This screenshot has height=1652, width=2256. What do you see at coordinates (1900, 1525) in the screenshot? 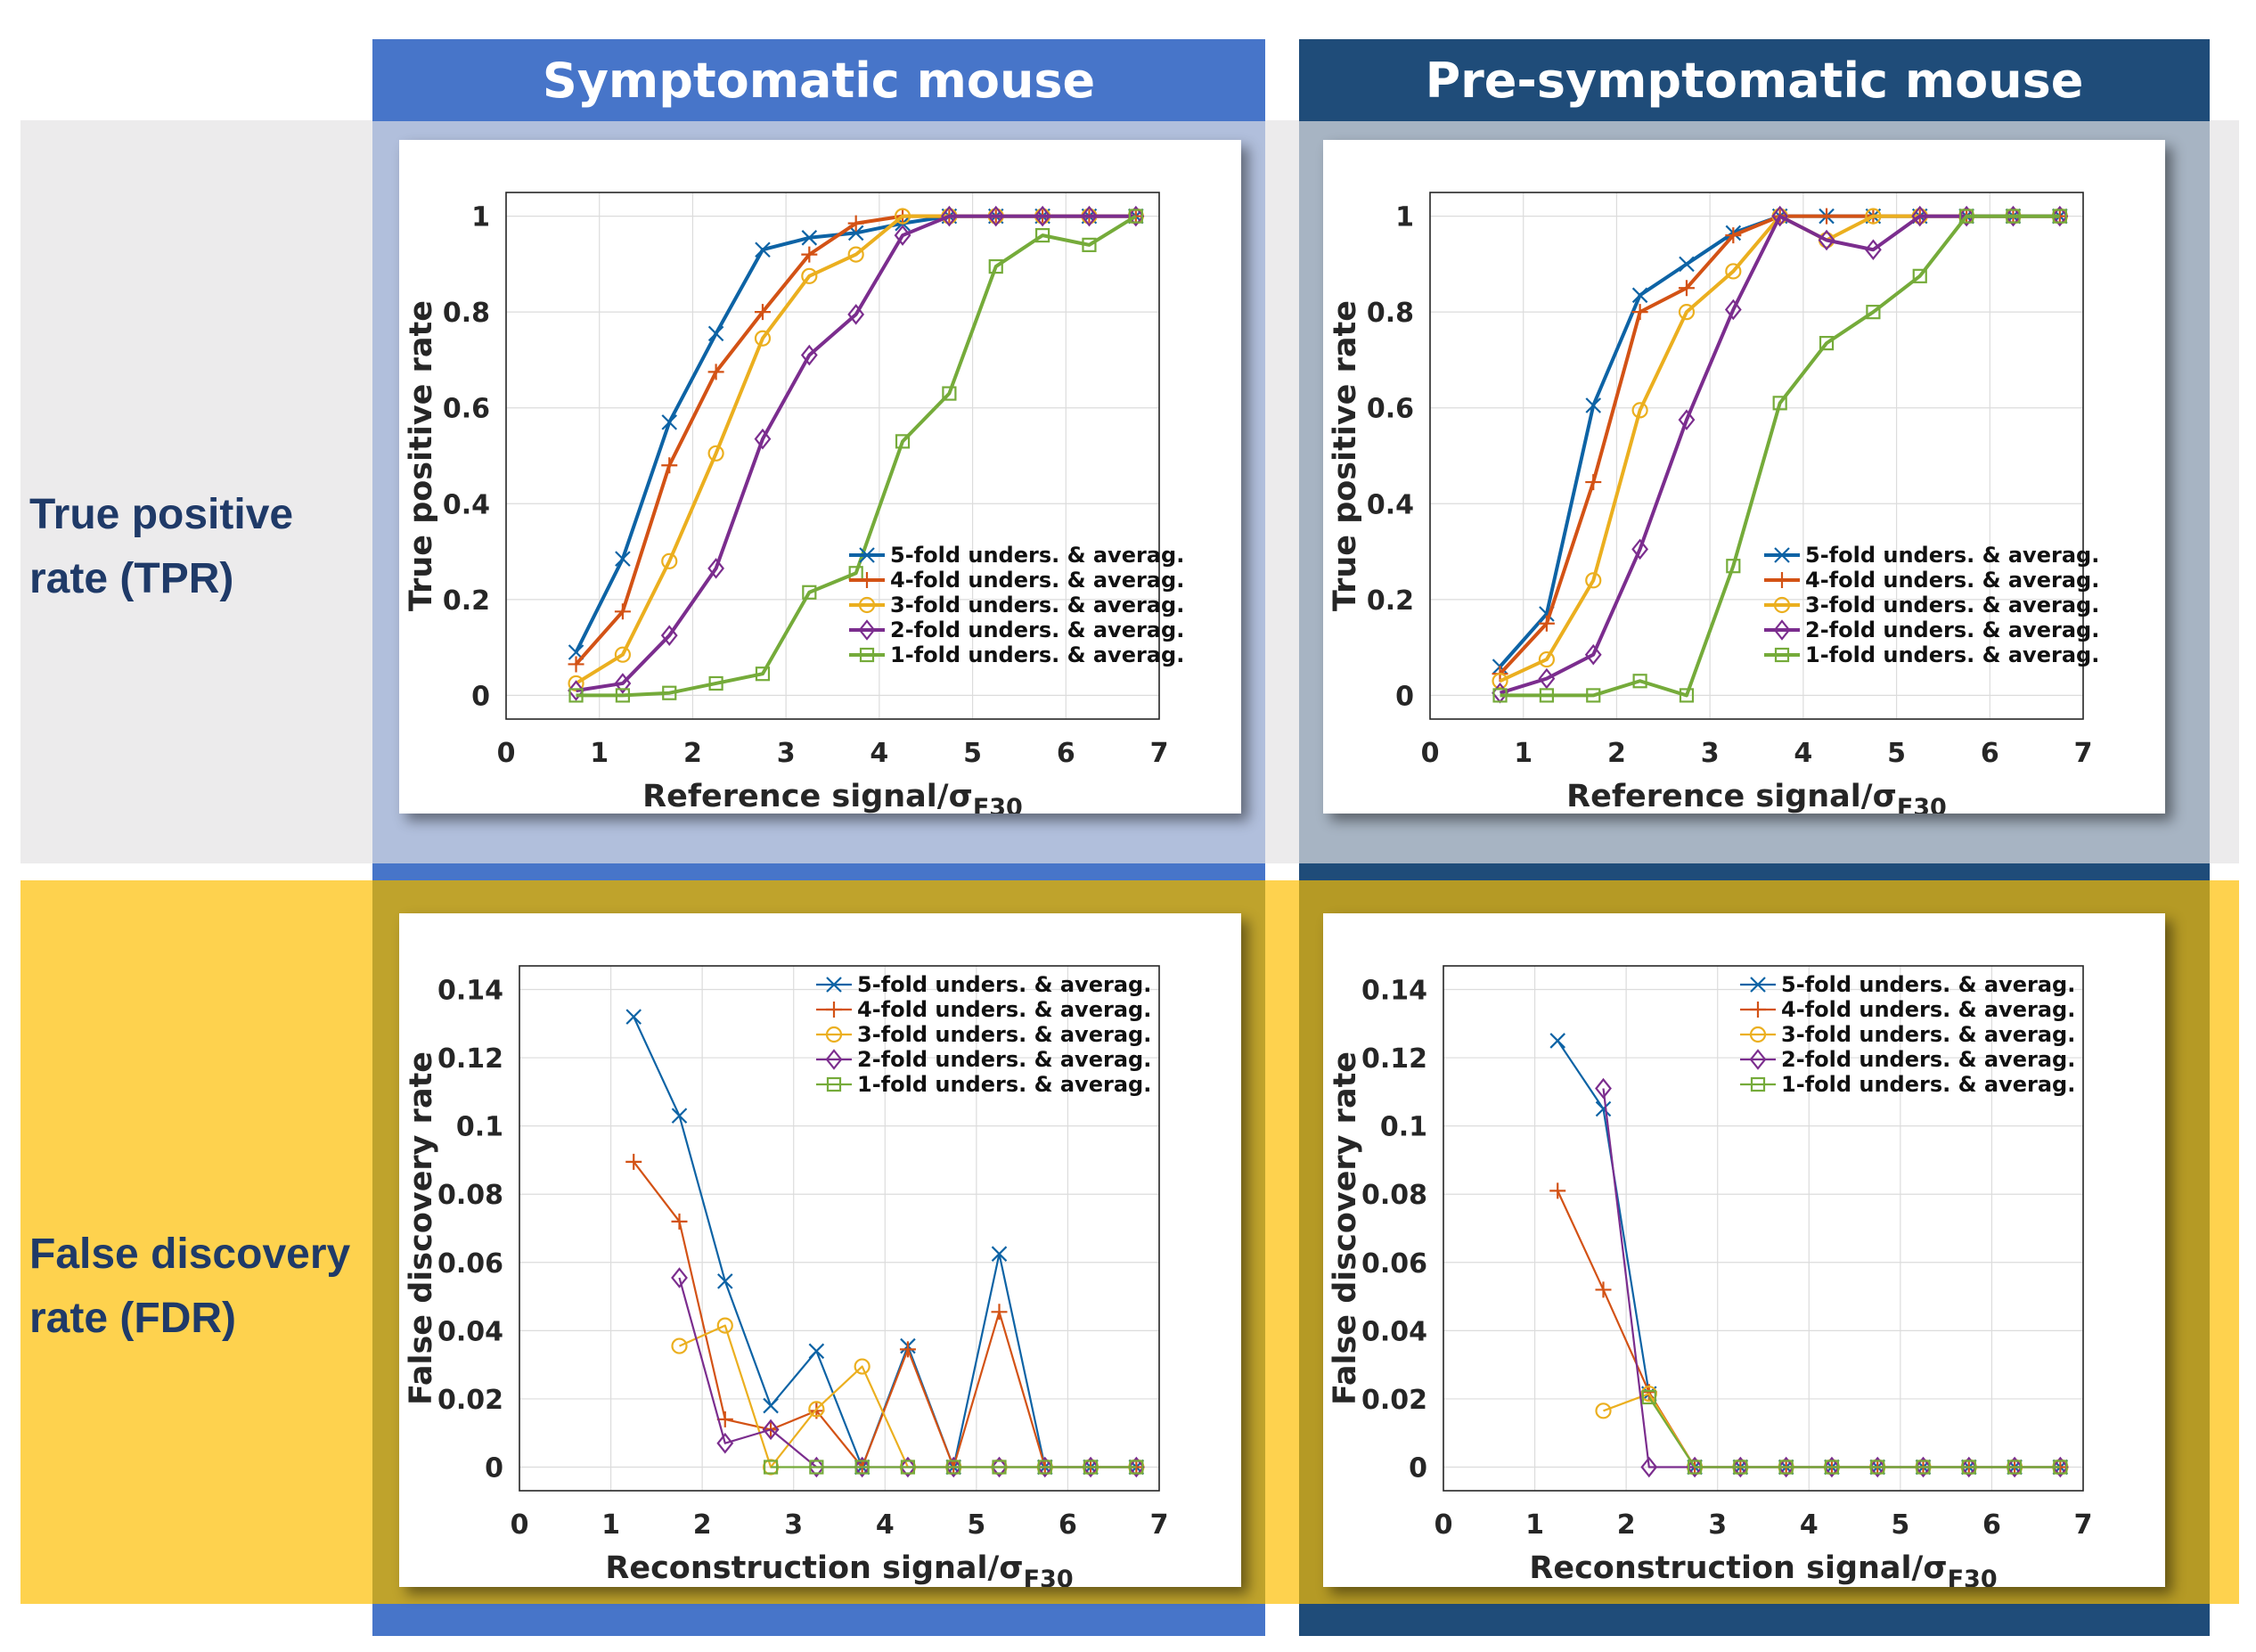
I see `x-tick-label: 5` at bounding box center [1900, 1525].